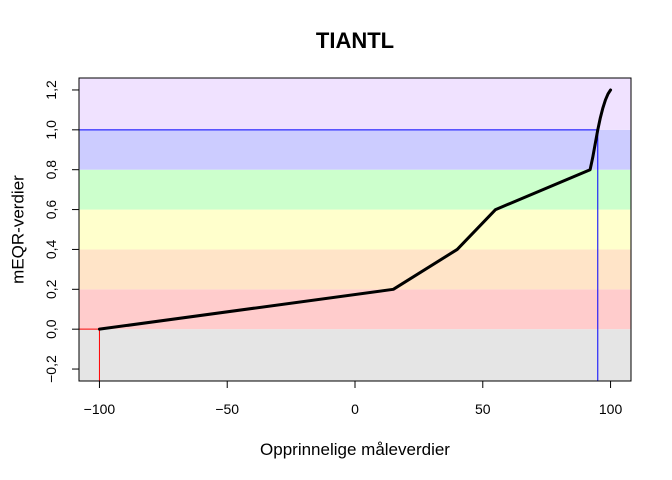 The width and height of the screenshot is (672, 480). Describe the element at coordinates (51, 210) in the screenshot. I see `y-tick-label: 0,6` at that location.